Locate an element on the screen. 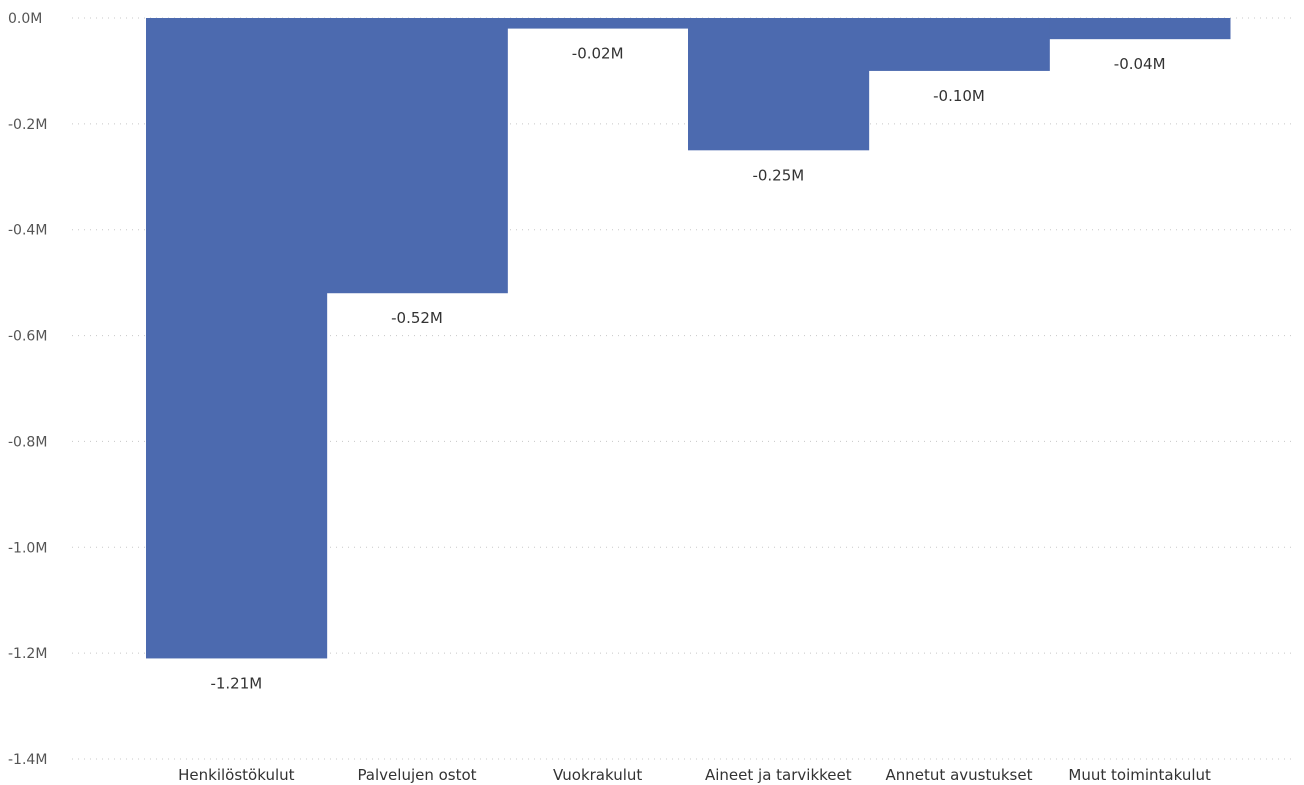  category-label: Aineet ja tarvikkeet is located at coordinates (778, 775).